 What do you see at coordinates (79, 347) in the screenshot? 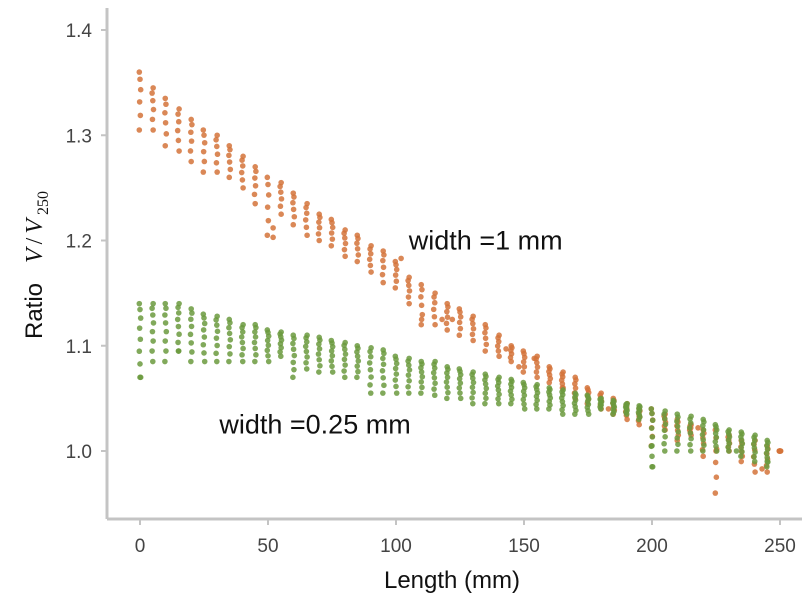
I see `y-tick-label: 1.1` at bounding box center [79, 347].